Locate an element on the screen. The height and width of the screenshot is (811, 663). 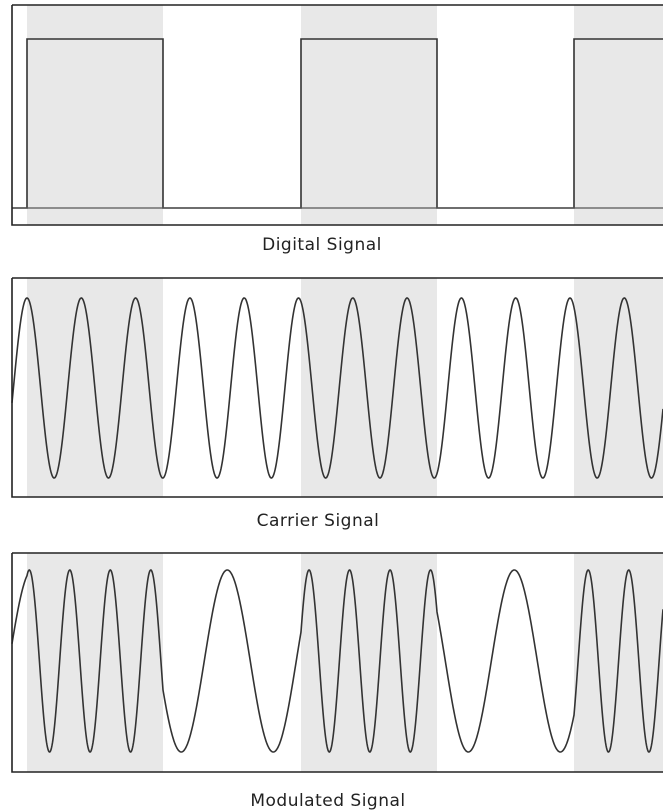
panel-label: Carrier Signal is located at coordinates (318, 521).